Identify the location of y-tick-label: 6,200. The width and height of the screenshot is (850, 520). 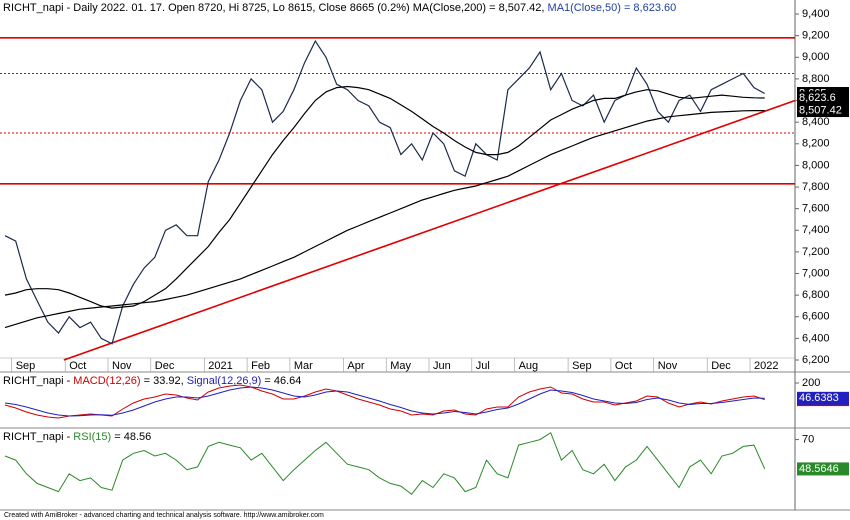
(816, 360).